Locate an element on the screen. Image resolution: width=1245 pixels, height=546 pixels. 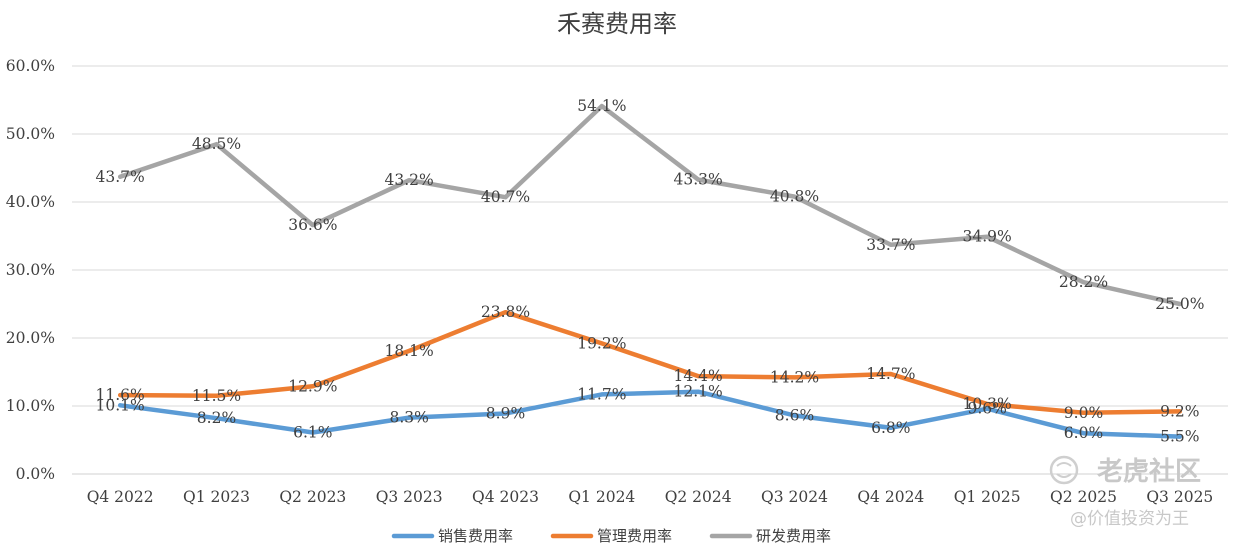
data-label: 54.1% is located at coordinates (601, 106).